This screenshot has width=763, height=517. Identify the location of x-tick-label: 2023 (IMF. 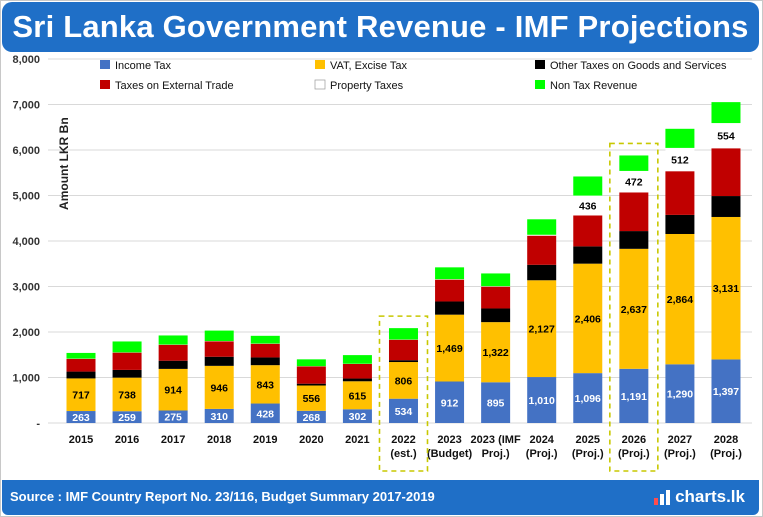
(496, 440).